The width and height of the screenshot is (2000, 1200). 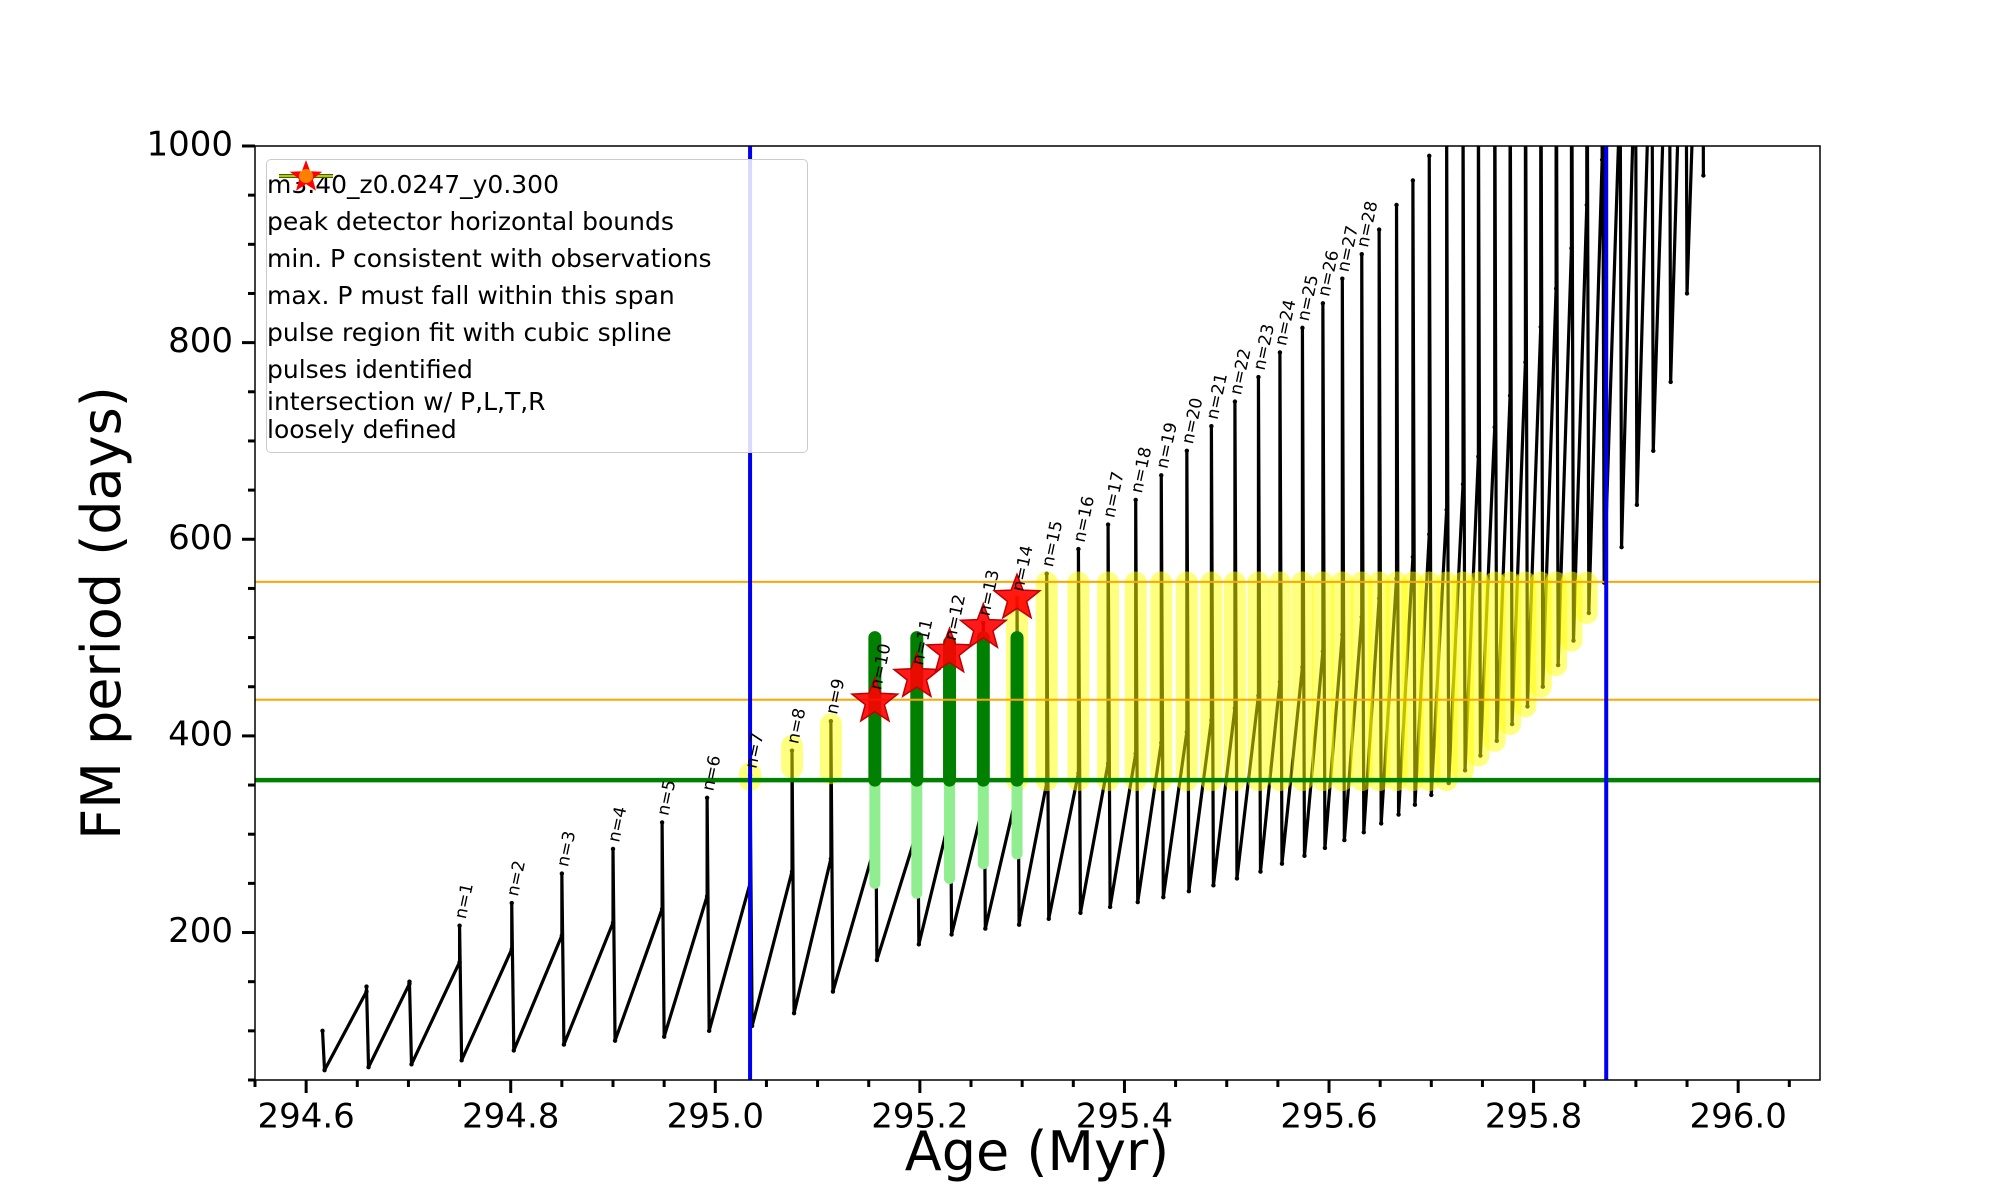 I want to click on x-tick-label: 295.2, so click(x=919, y=1117).